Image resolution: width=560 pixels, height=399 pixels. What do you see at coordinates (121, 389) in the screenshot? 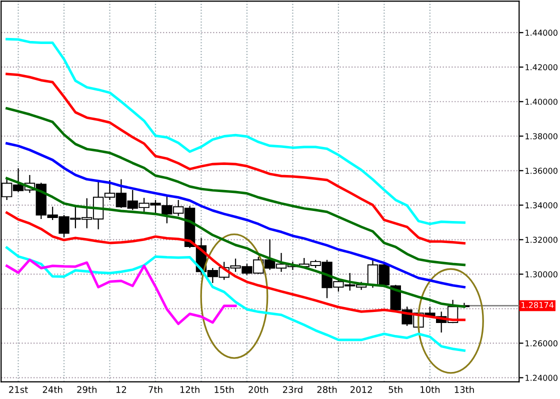
I see `x-tick-label: 12` at bounding box center [121, 389].